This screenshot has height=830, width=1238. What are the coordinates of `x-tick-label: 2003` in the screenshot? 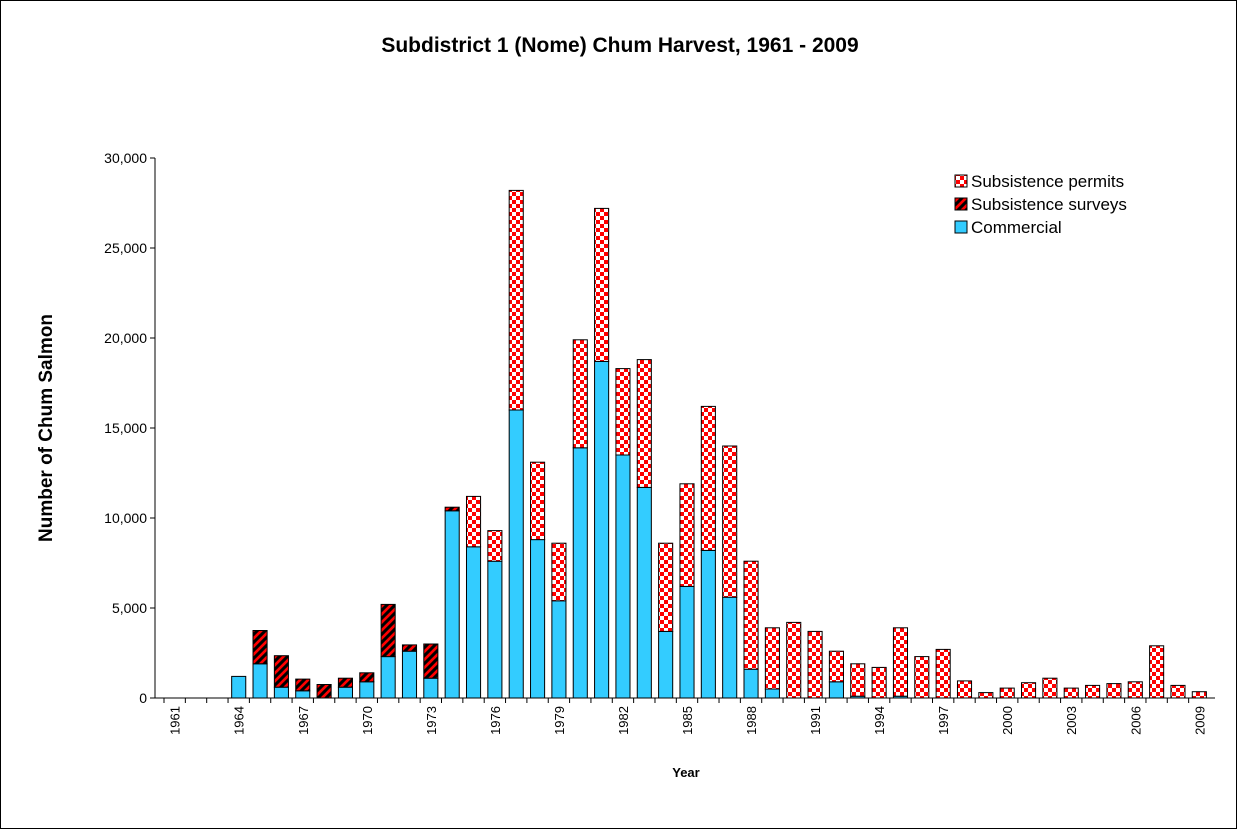 It's located at (1071, 720).